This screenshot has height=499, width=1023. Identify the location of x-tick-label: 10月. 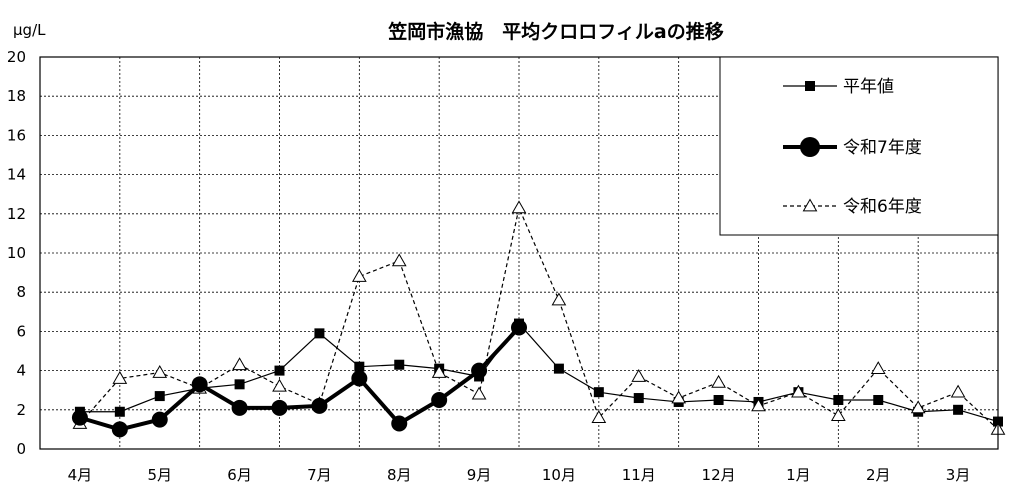
(559, 475).